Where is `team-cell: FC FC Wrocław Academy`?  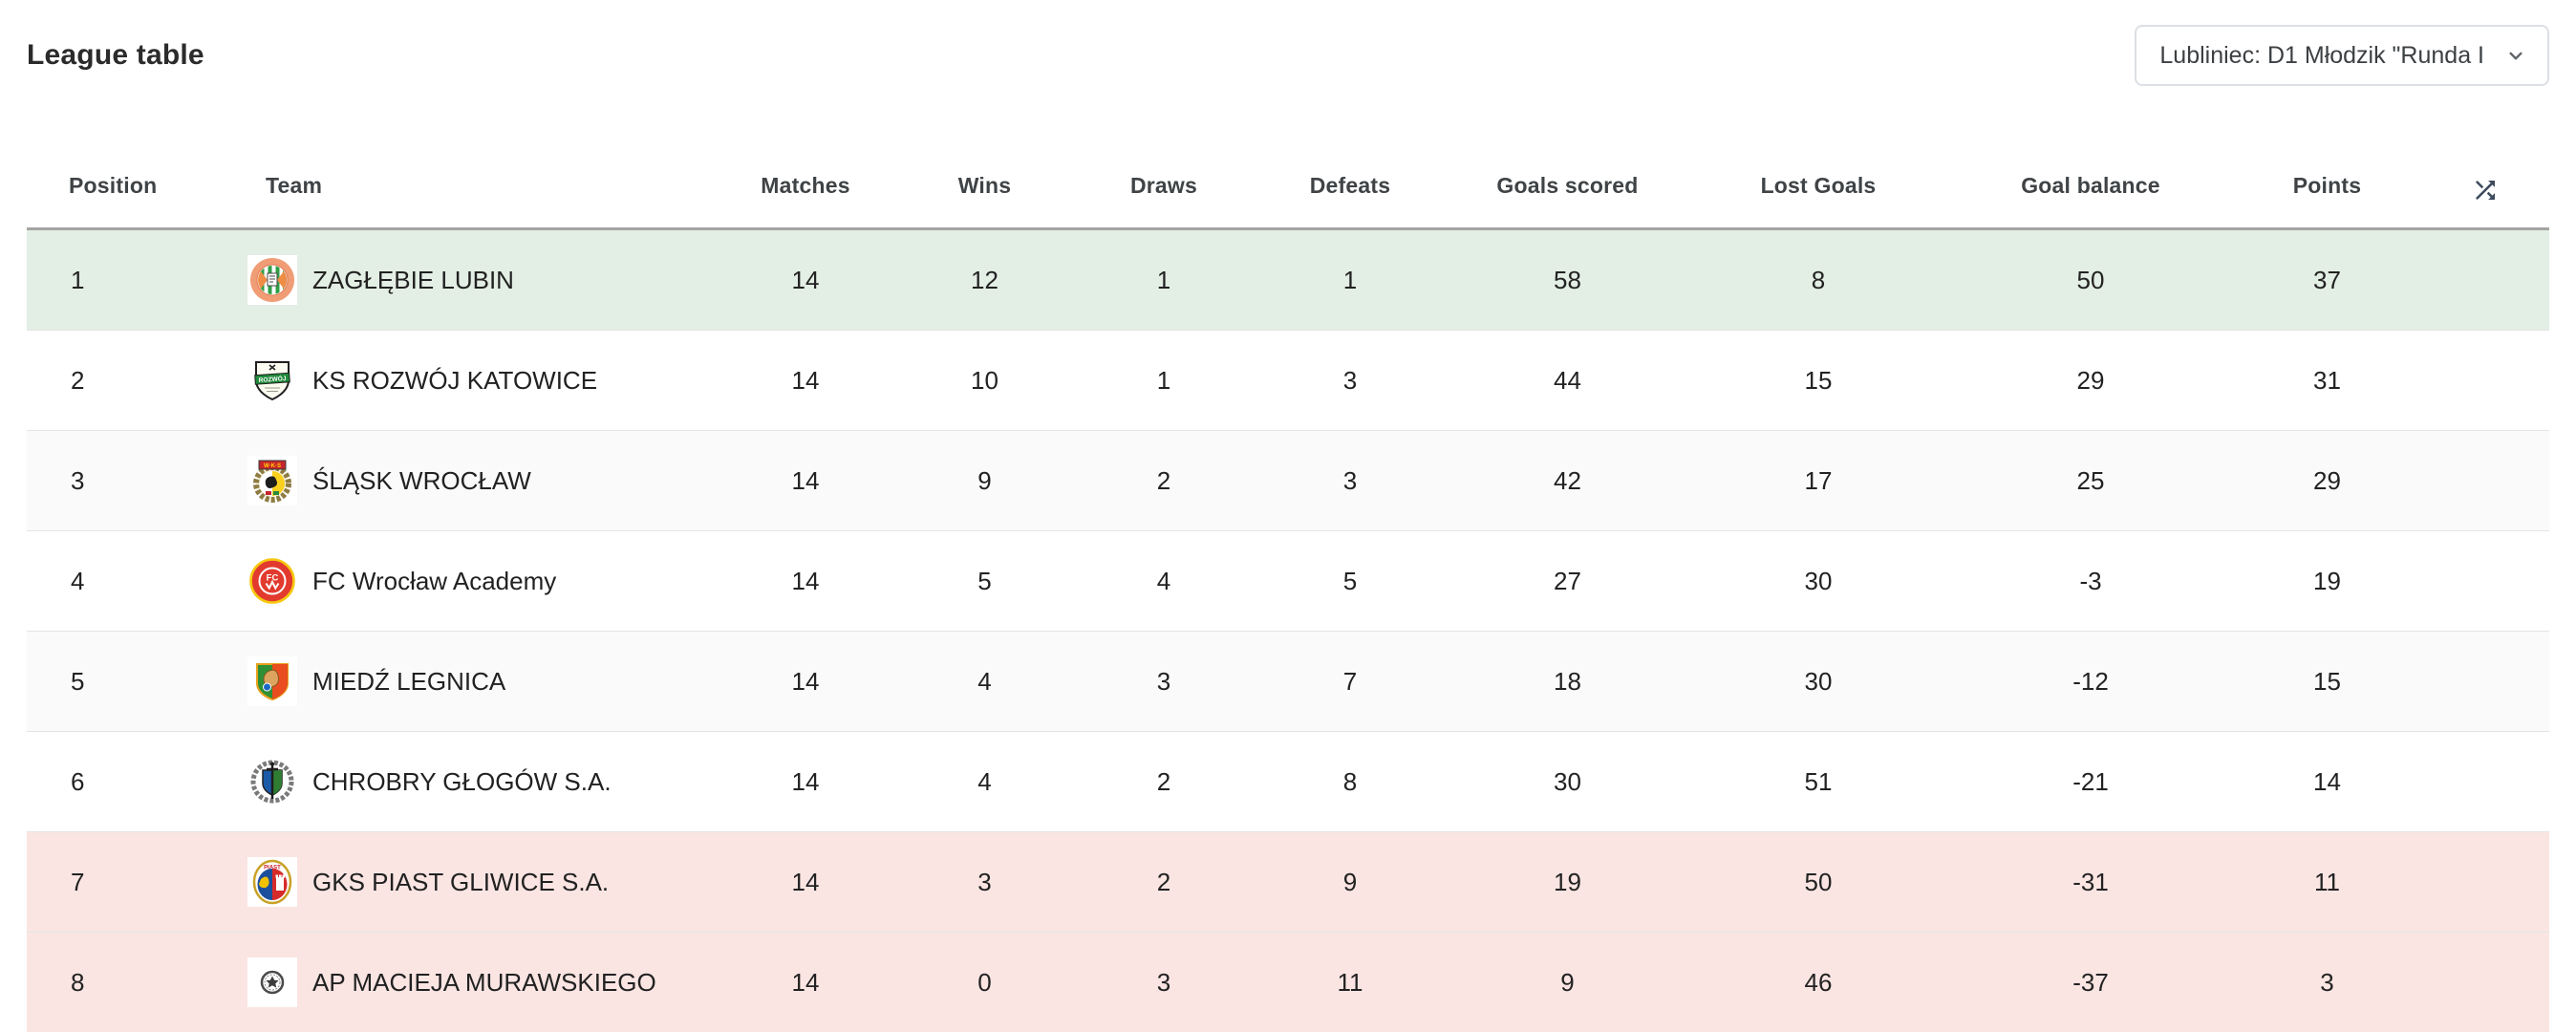
team-cell: FC FC Wrocław Academy is located at coordinates (481, 582).